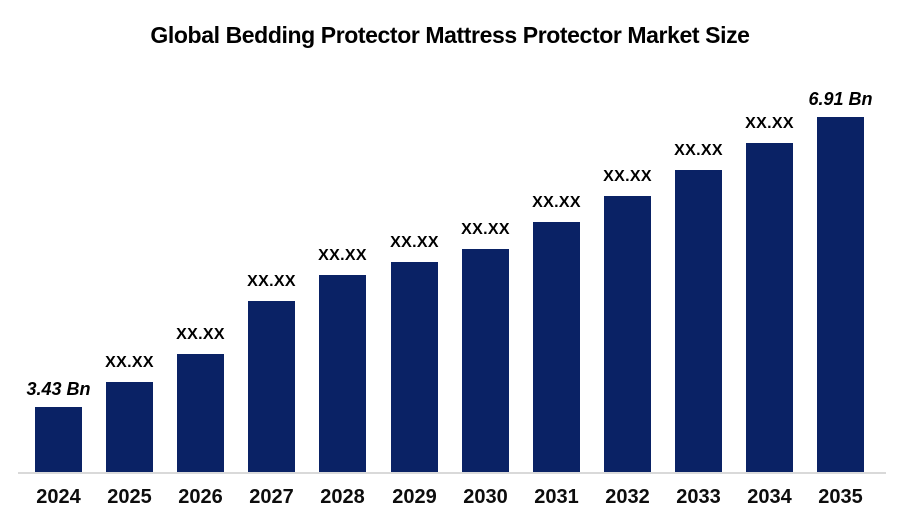 This screenshot has width=900, height=525. What do you see at coordinates (769, 497) in the screenshot?
I see `x-axis-tick-label: 2034` at bounding box center [769, 497].